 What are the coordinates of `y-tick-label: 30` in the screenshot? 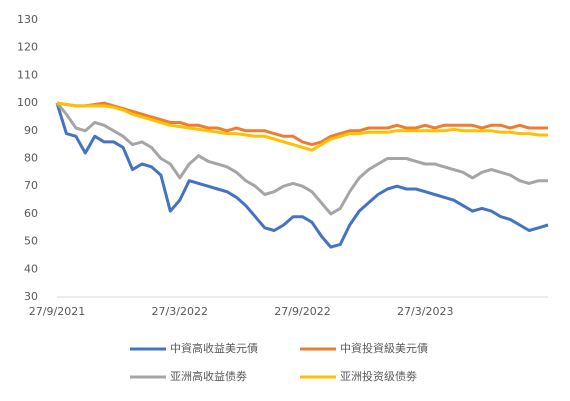 It's located at (31, 296).